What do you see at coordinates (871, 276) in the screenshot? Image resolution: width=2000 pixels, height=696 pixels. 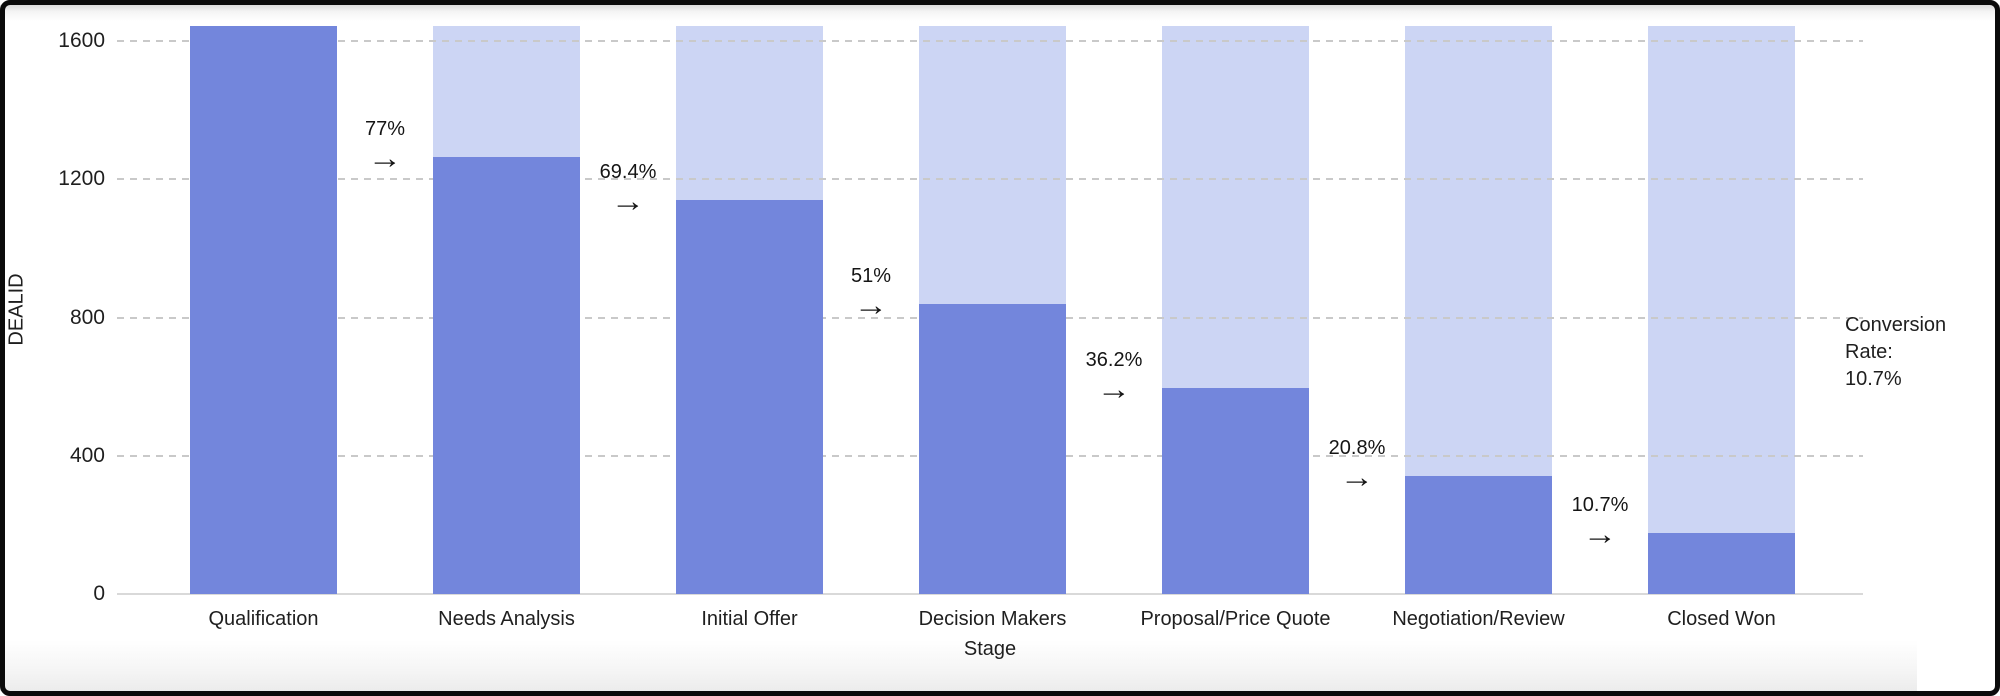 I see `conversion-label-2: 51%` at bounding box center [871, 276].